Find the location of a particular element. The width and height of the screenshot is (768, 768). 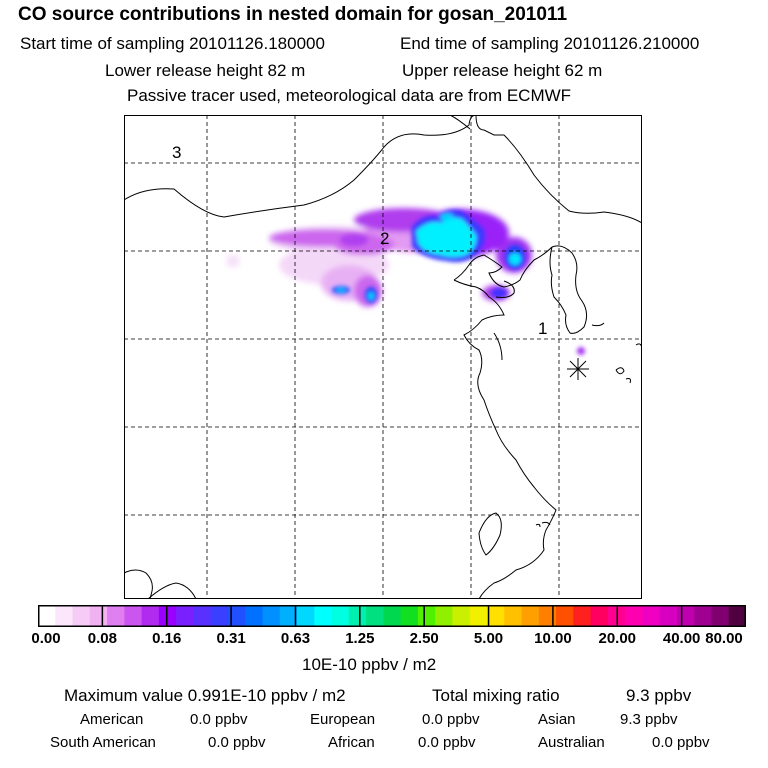

region-asian-label: Asian is located at coordinates (557, 719).